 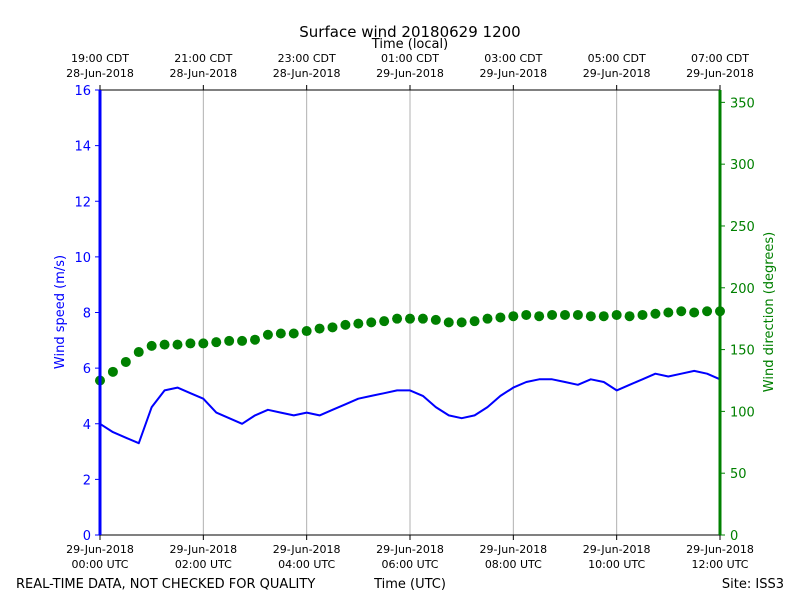 I want to click on y-tick-label-left: 8, so click(x=87, y=314).